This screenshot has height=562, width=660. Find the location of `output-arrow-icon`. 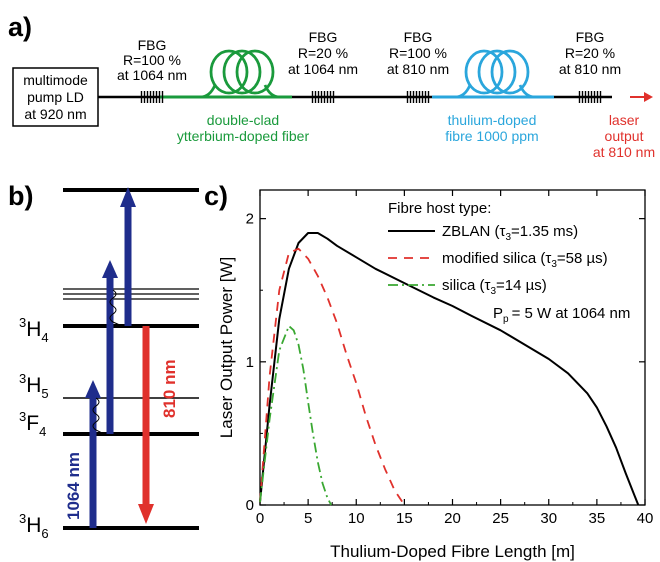

output-arrow-icon is located at coordinates (641, 97).